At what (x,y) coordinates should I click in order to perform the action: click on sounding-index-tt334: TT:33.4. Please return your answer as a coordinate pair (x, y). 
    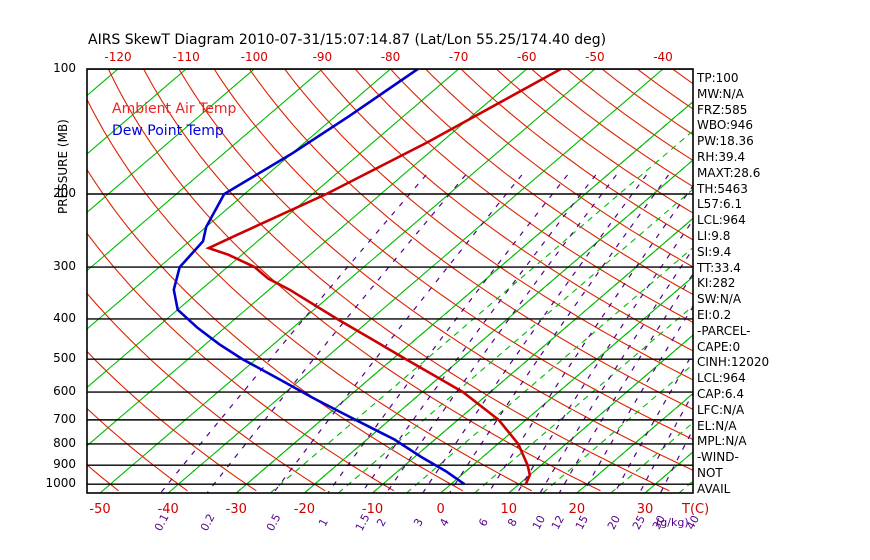
    Looking at the image, I should click on (719, 267).